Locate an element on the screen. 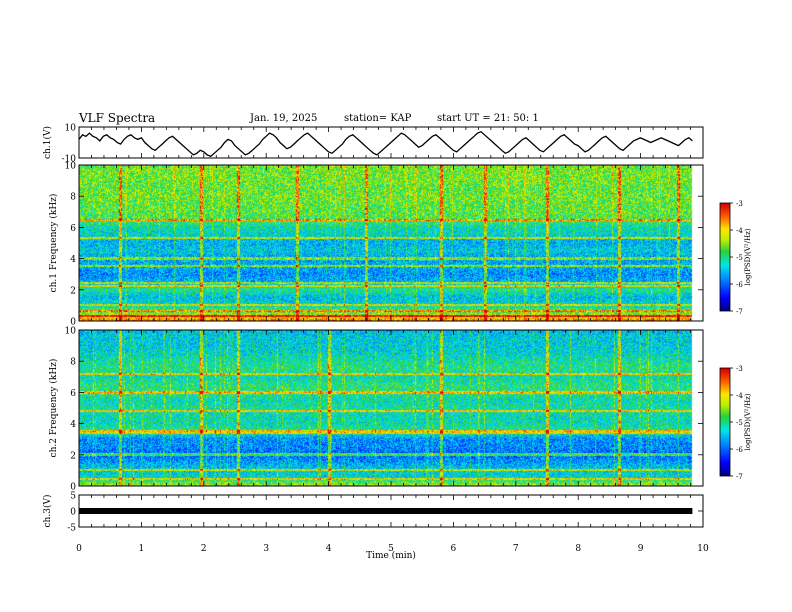 This screenshot has height=612, width=792. x-tick-label: 10 is located at coordinates (703, 549).